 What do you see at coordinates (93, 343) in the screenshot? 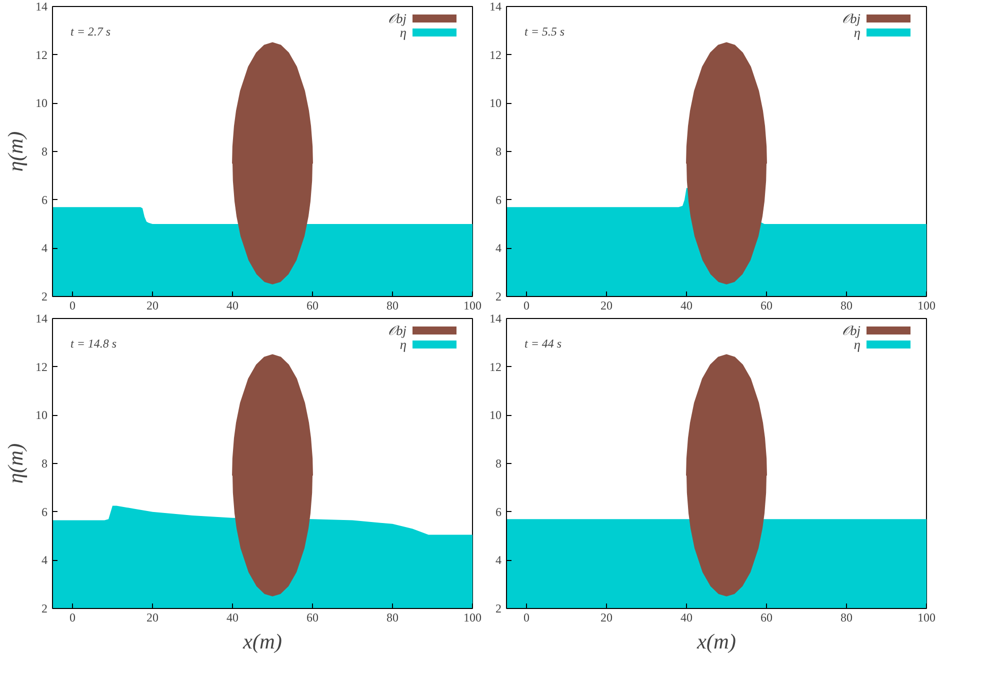
I see `annotation: t = 14.8 s` at bounding box center [93, 343].